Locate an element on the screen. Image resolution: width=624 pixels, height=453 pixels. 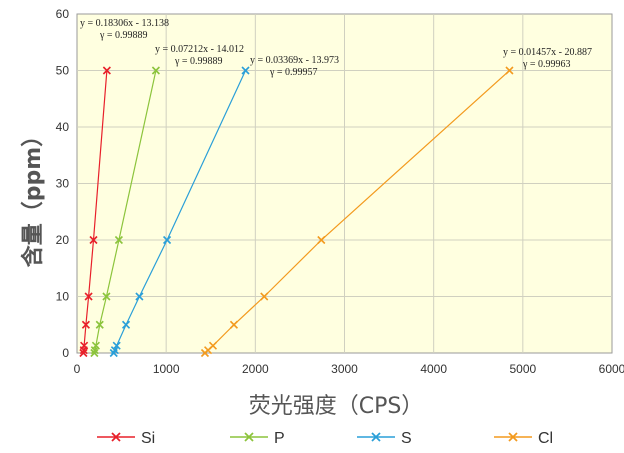
x-tick-label: 2000 is located at coordinates (255, 369).